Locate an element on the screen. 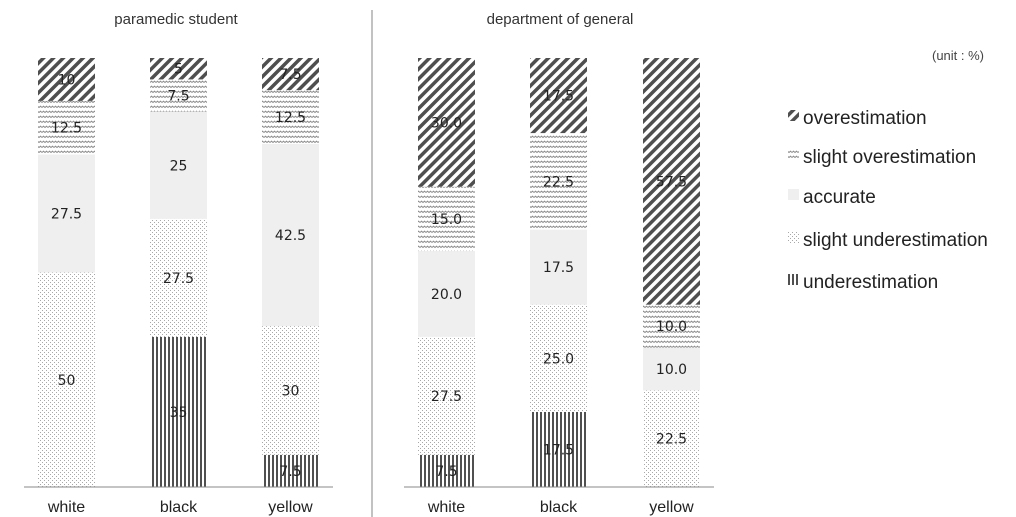  data-label-slight-overestimation-black: 22.5 is located at coordinates (558, 182).